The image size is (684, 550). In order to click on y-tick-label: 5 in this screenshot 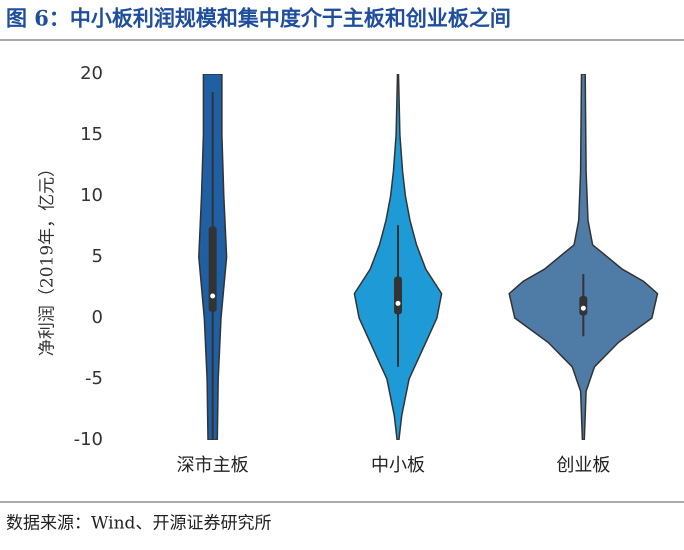, I will do `click(97, 256)`.